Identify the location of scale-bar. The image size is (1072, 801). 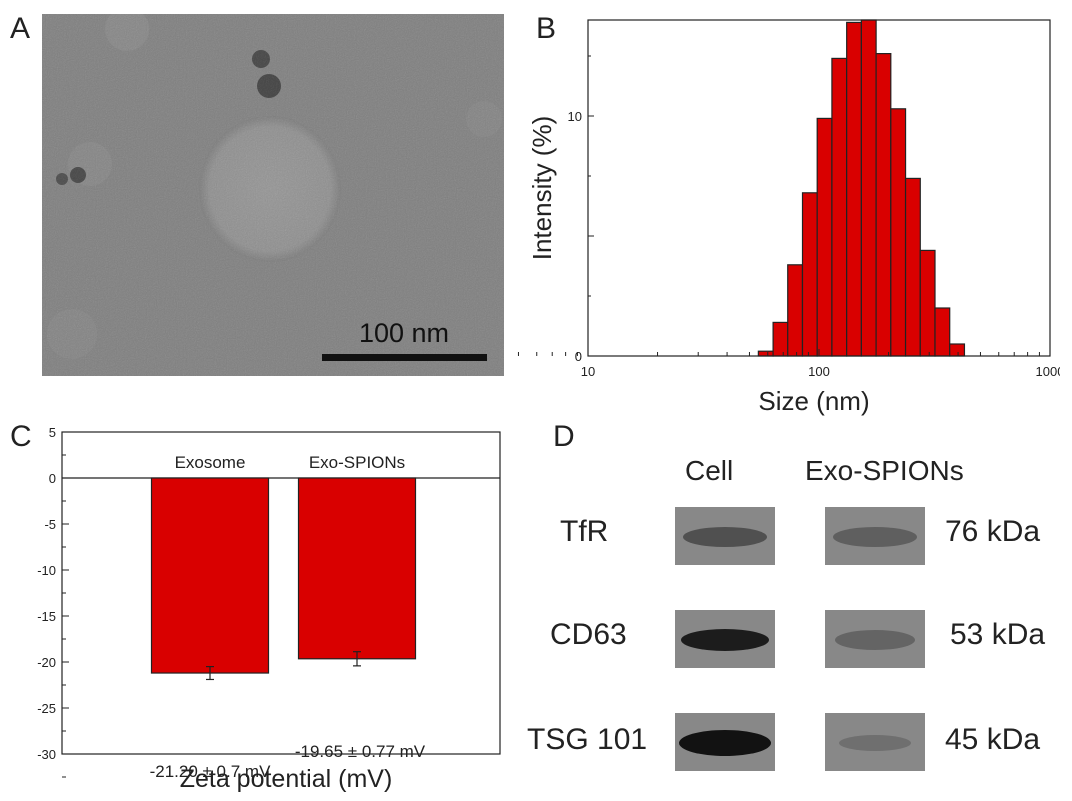
(404, 357).